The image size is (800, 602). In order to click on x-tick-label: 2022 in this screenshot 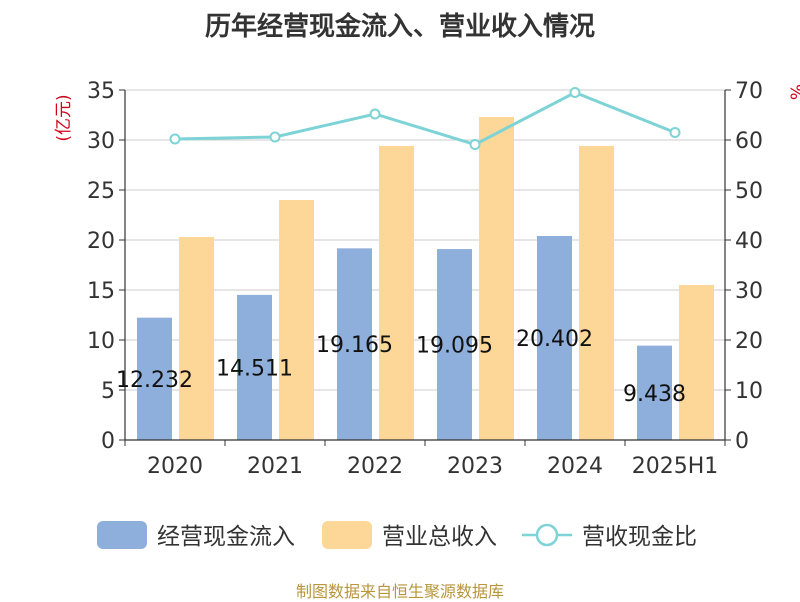, I will do `click(375, 466)`.